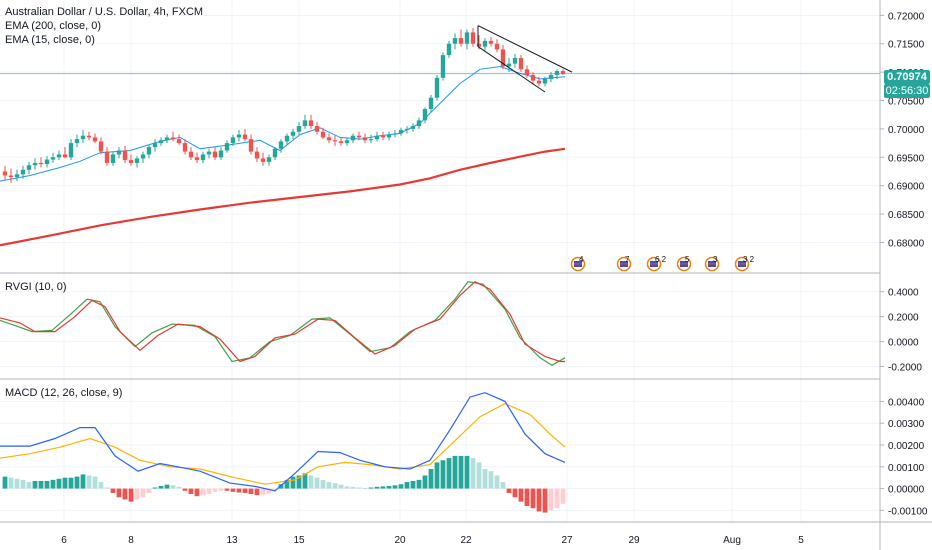  I want to click on x-tick-label: 8, so click(131, 540).